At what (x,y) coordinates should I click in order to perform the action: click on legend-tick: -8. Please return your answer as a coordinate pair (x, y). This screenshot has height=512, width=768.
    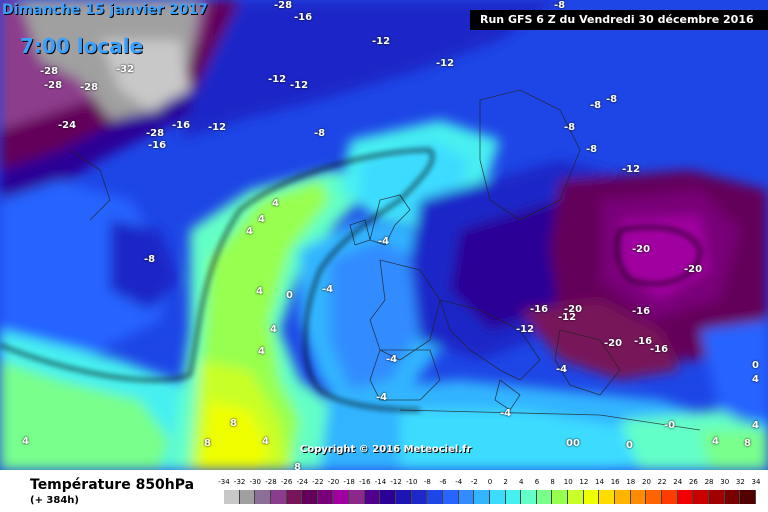
    Looking at the image, I should click on (427, 482).